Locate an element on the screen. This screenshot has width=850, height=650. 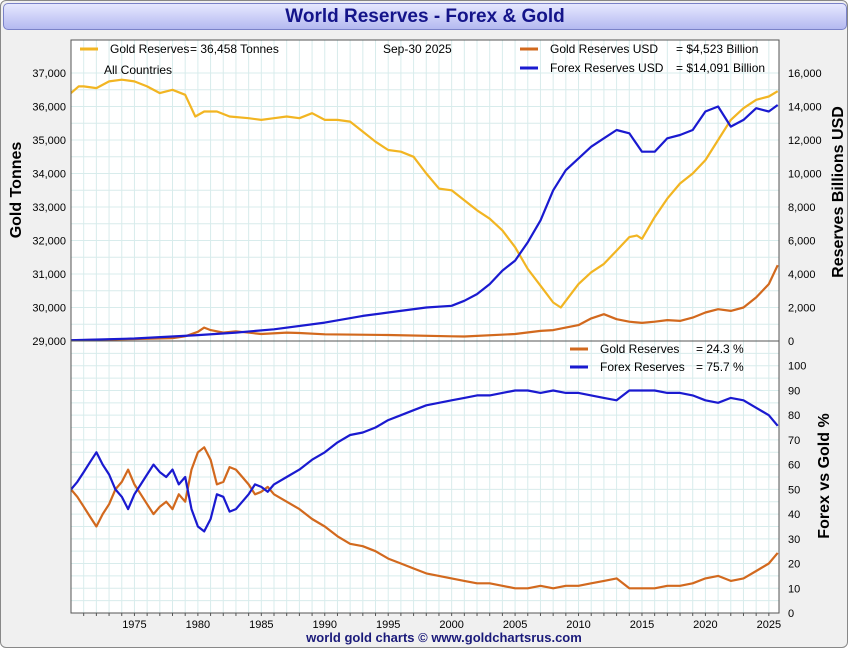
y-left-tick-label: 33,000 is located at coordinates (49, 208).